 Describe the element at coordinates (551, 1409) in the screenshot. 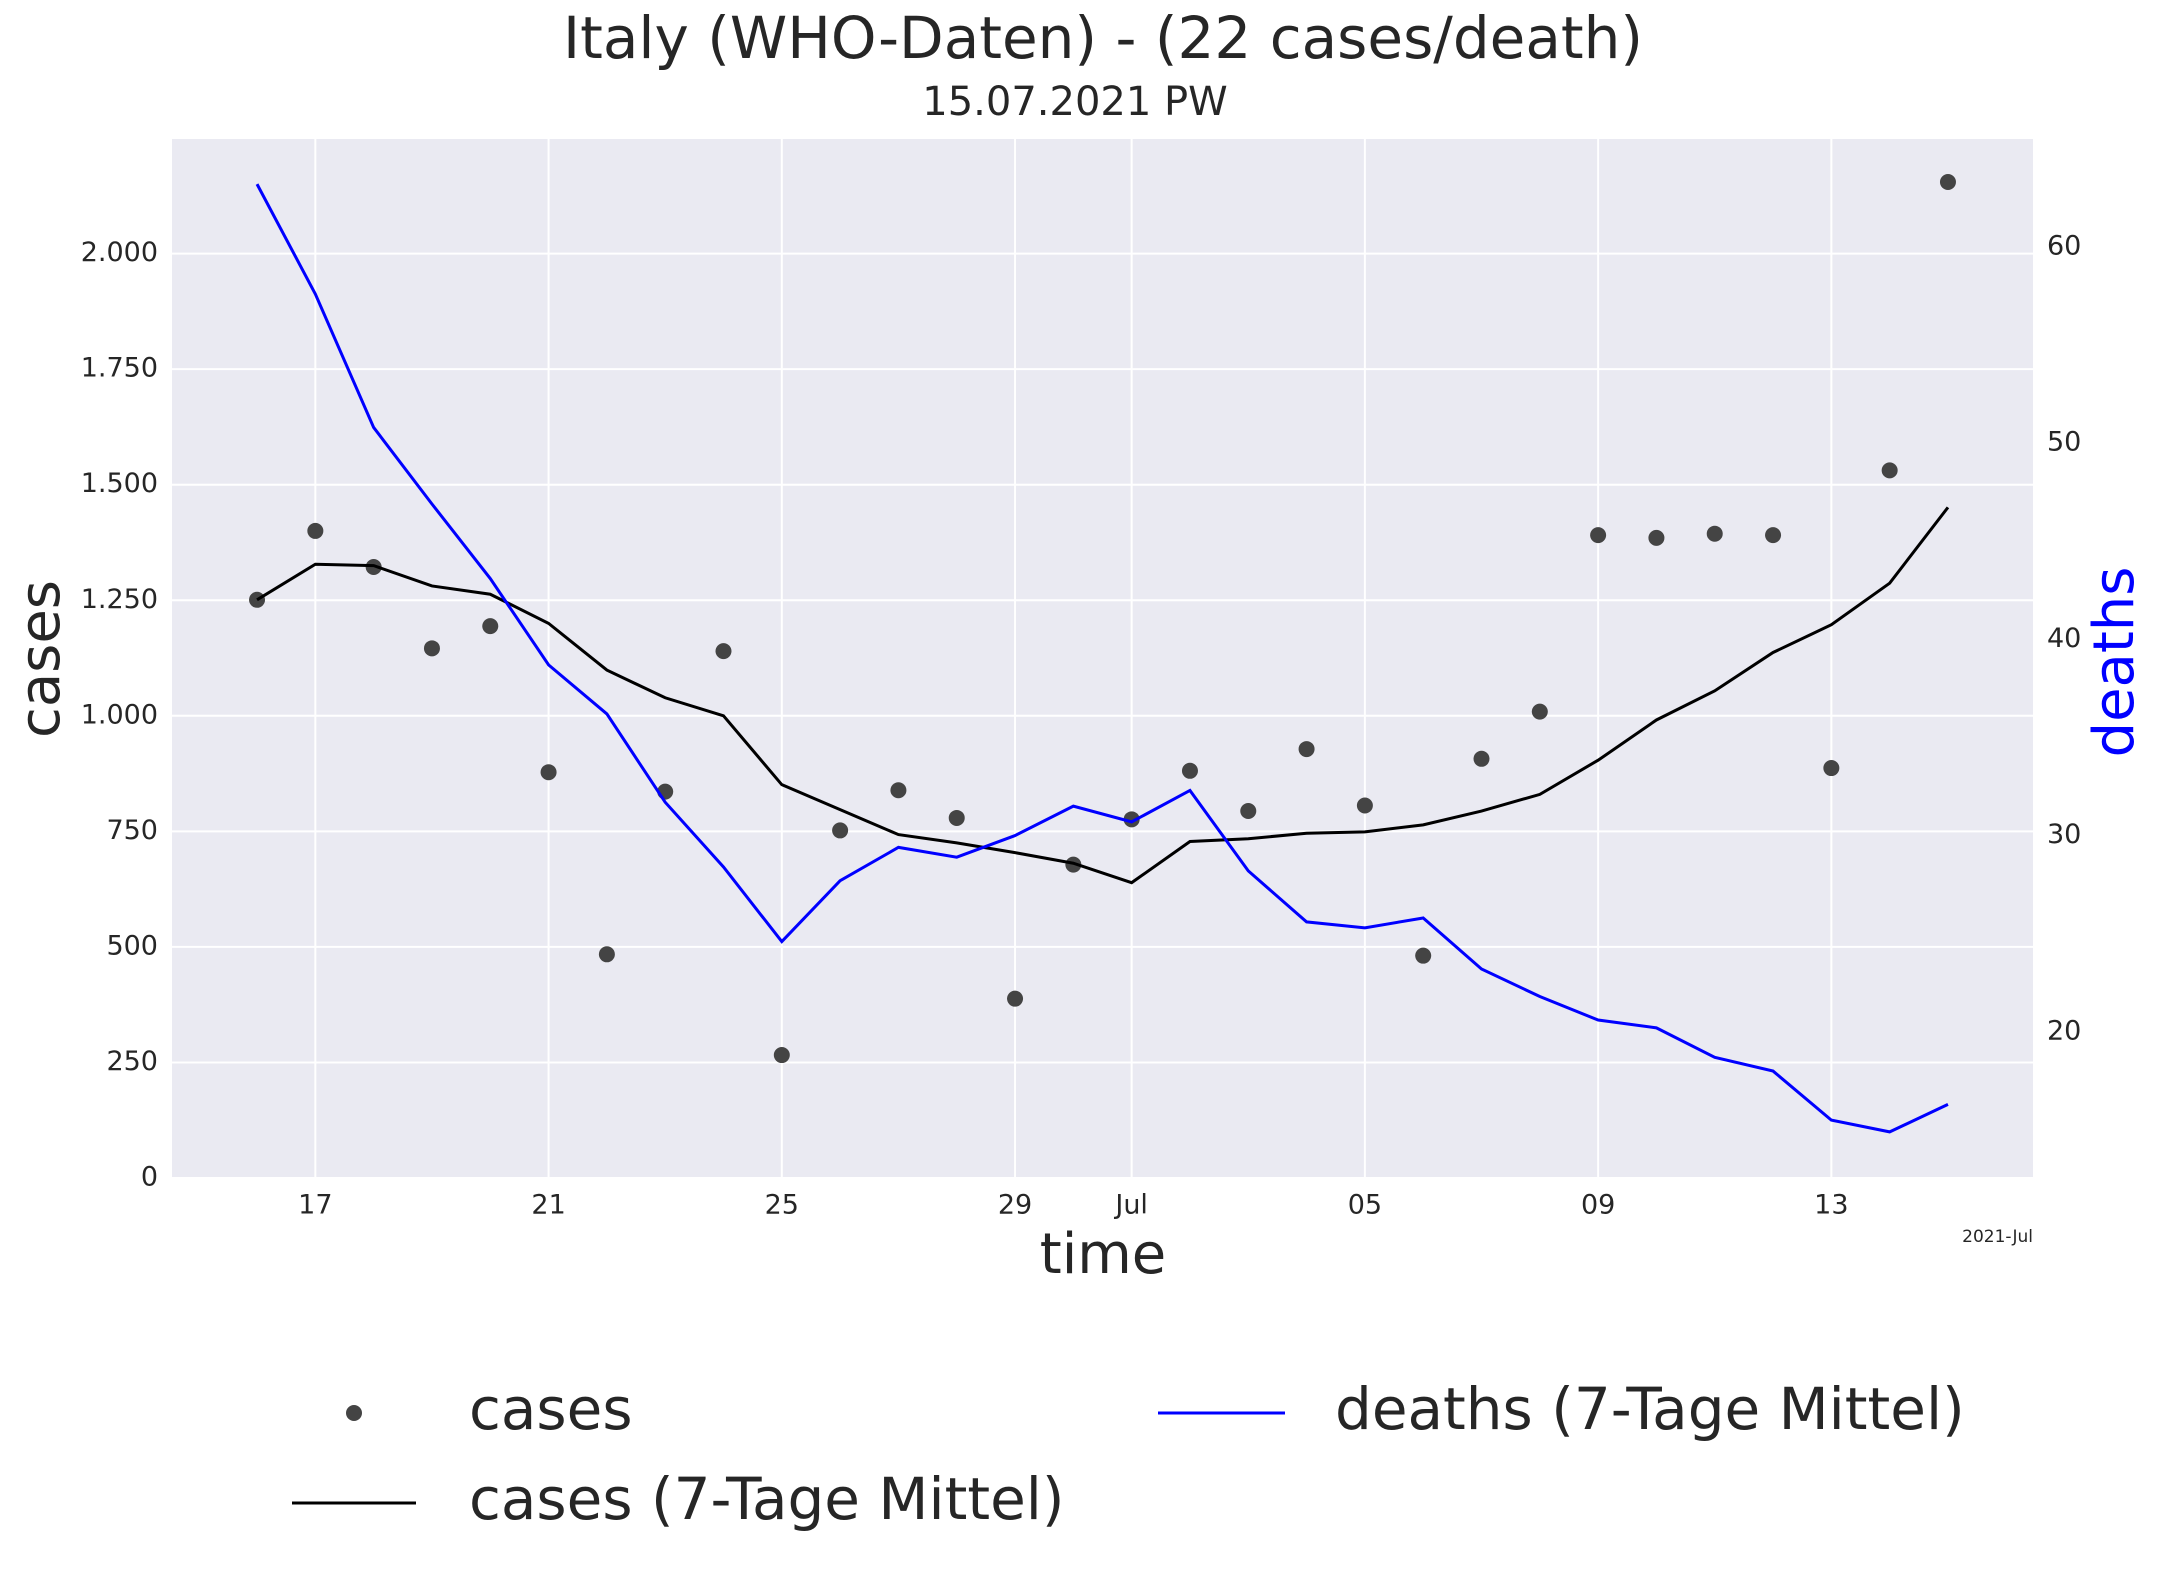

I see `legend-label: cases` at that location.